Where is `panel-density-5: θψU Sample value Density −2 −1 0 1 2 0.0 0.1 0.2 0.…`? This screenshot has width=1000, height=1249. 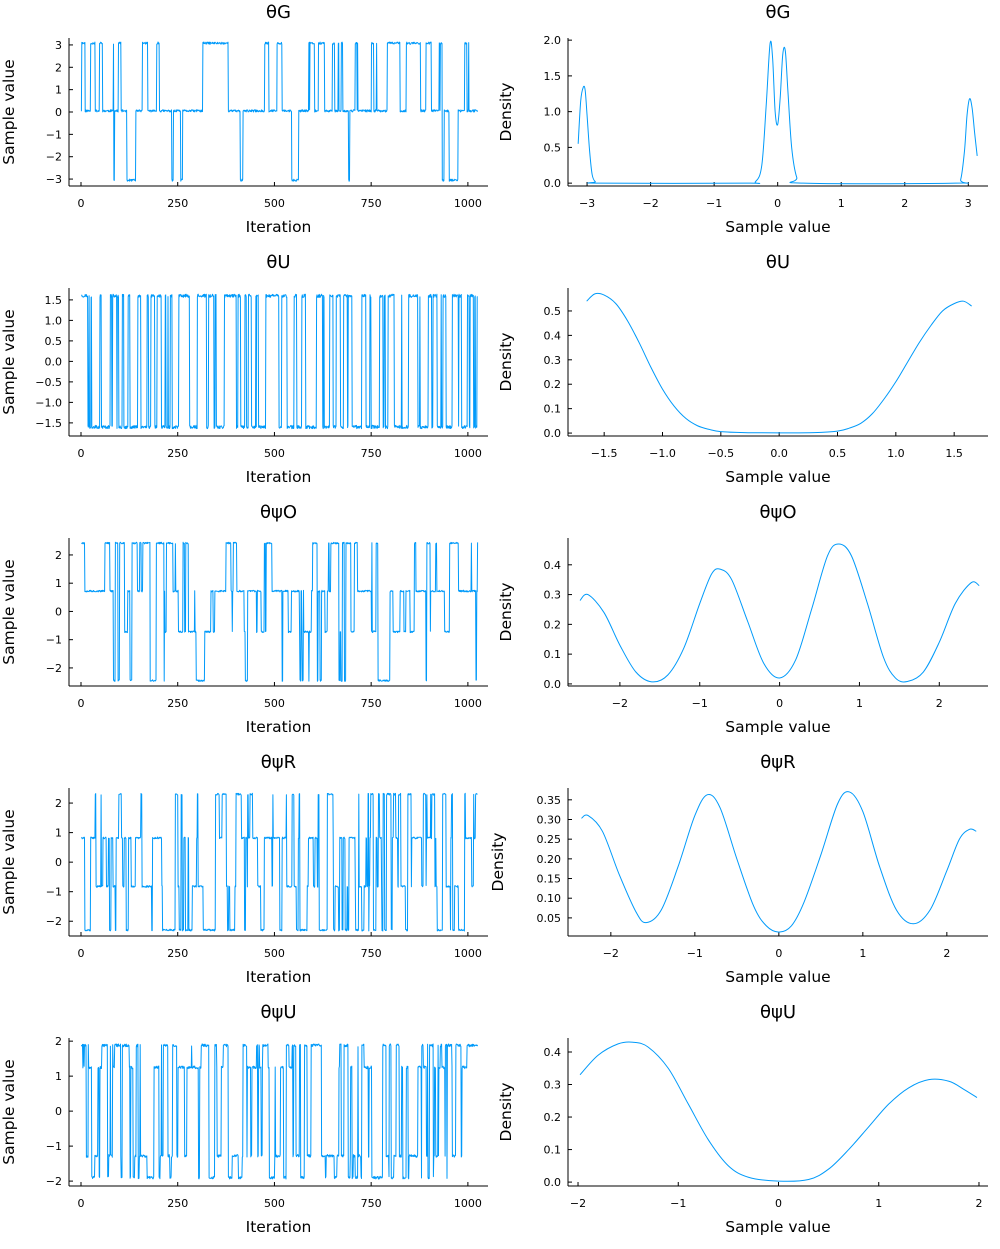 panel-density-5: θψU Sample value Density −2 −1 0 1 2 0.0 0.1 0.2 0.… is located at coordinates (742, 1119).